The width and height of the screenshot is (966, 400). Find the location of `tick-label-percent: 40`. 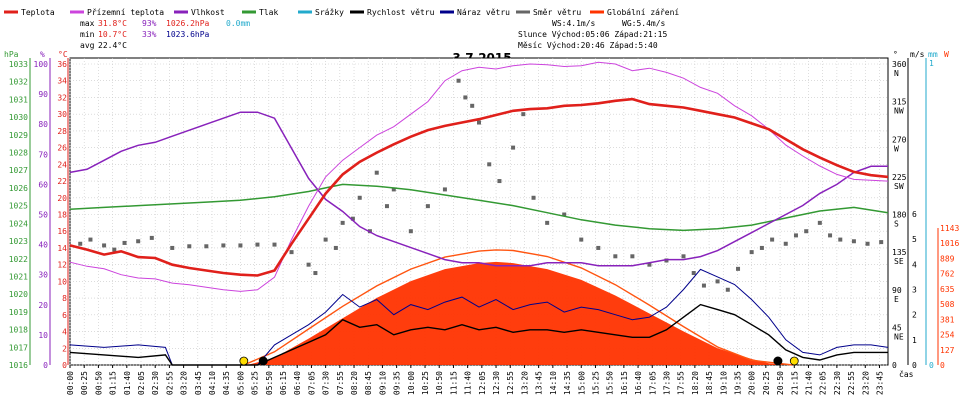

tick-label-percent: 40 is located at coordinates (43, 245).